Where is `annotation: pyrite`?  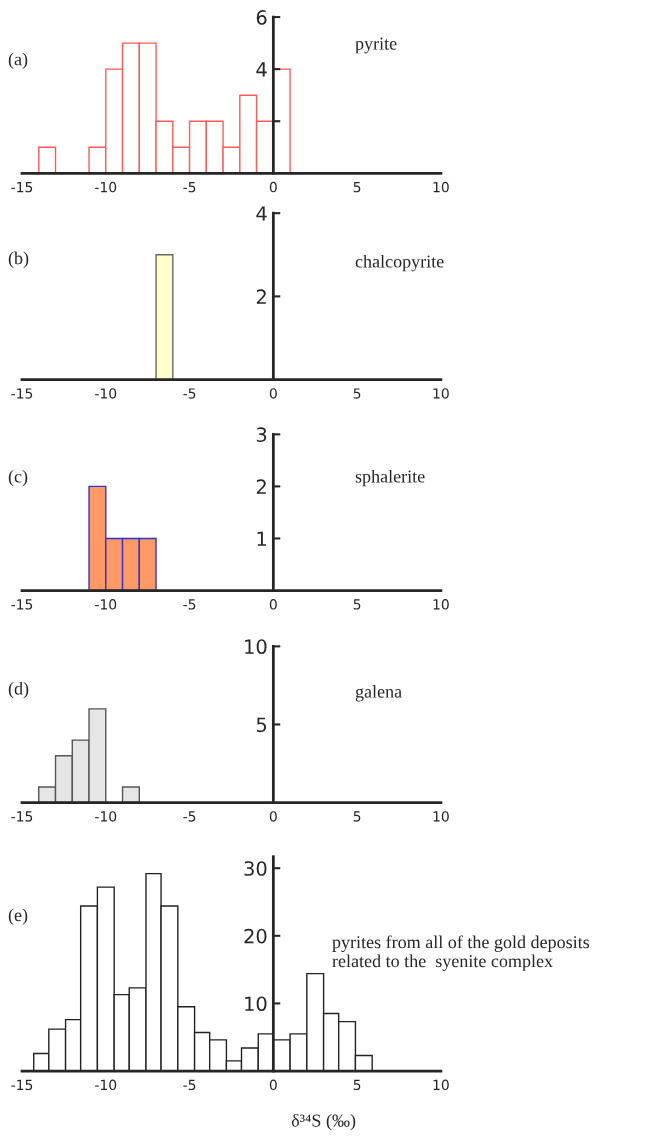 annotation: pyrite is located at coordinates (376, 45).